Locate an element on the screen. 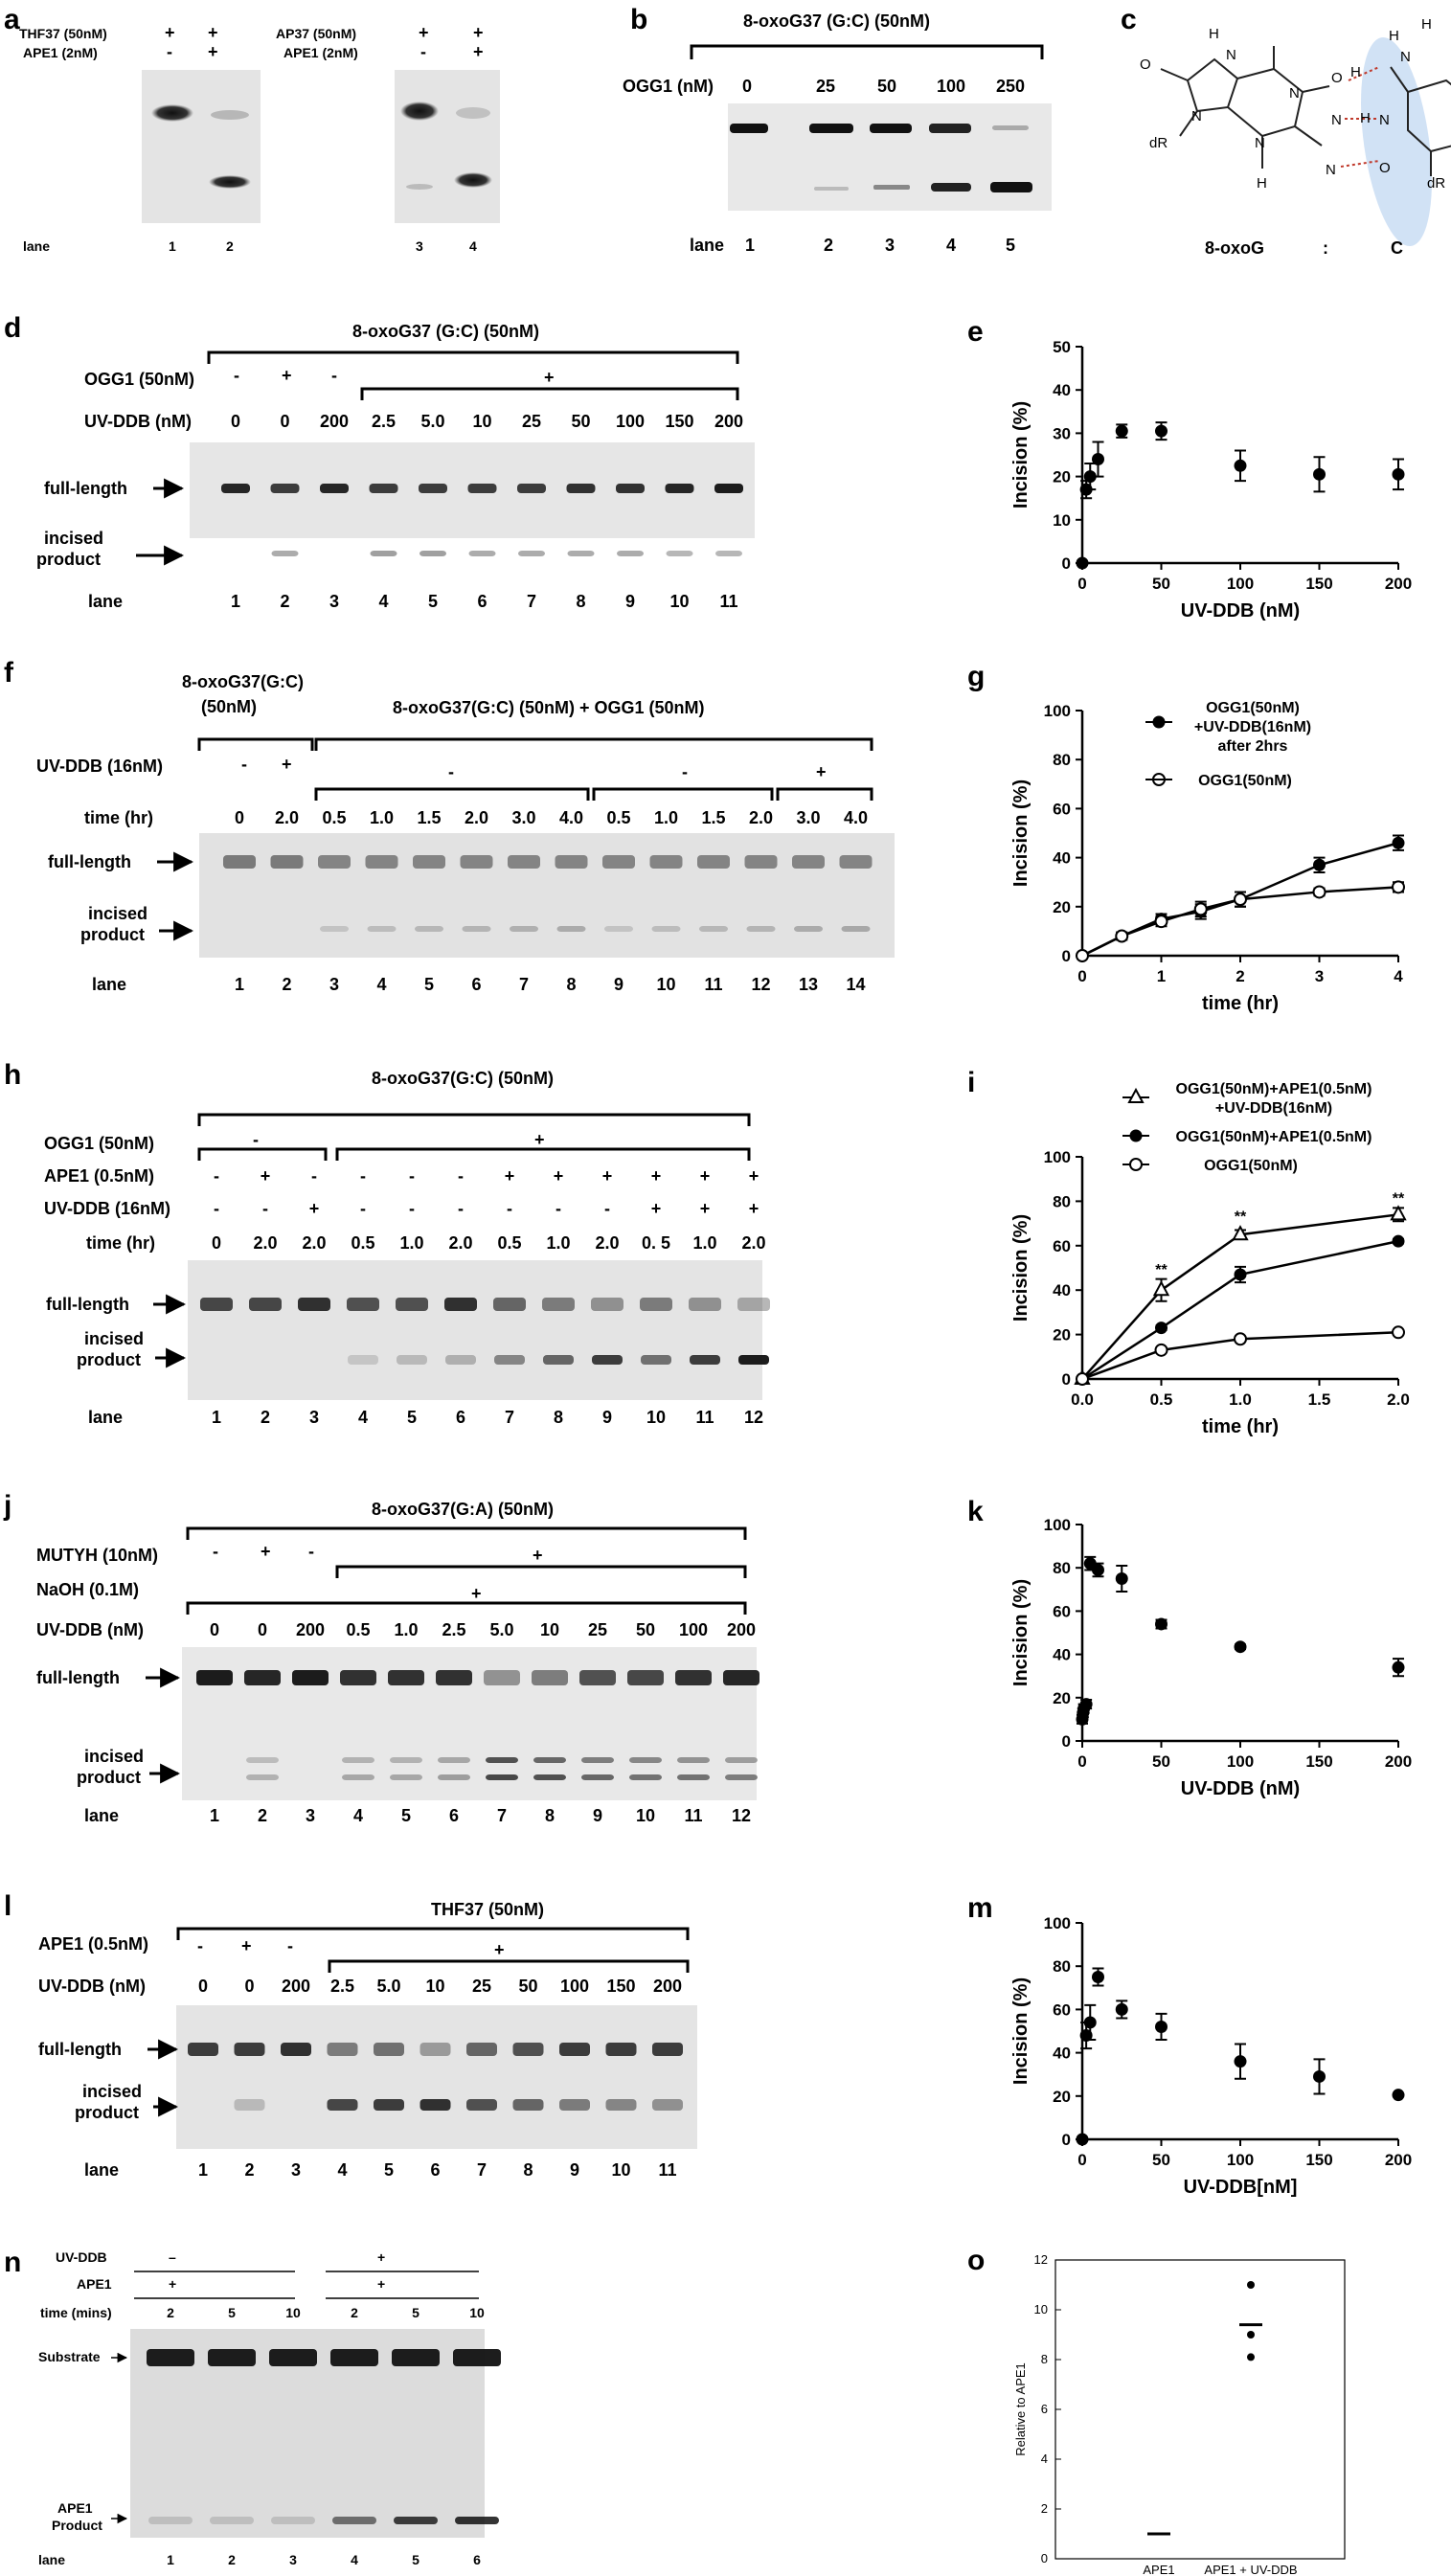 This screenshot has height=2576, width=1451. panel-letter-k: k is located at coordinates (975, 1511).